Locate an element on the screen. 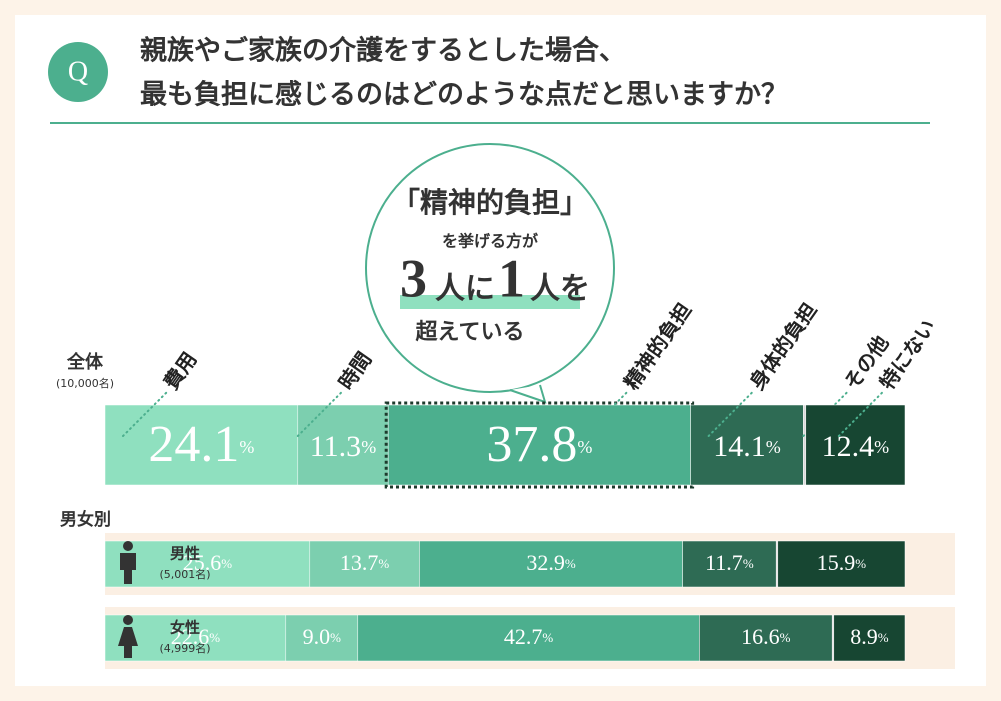  title-line: 親族やご家族の介護をするとした場合、 is located at coordinates (383, 51).